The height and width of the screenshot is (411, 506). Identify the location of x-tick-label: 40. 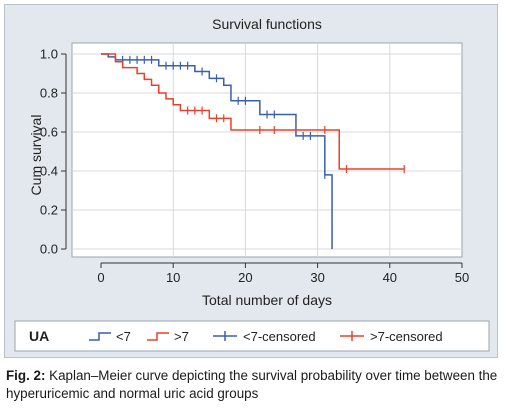
(390, 277).